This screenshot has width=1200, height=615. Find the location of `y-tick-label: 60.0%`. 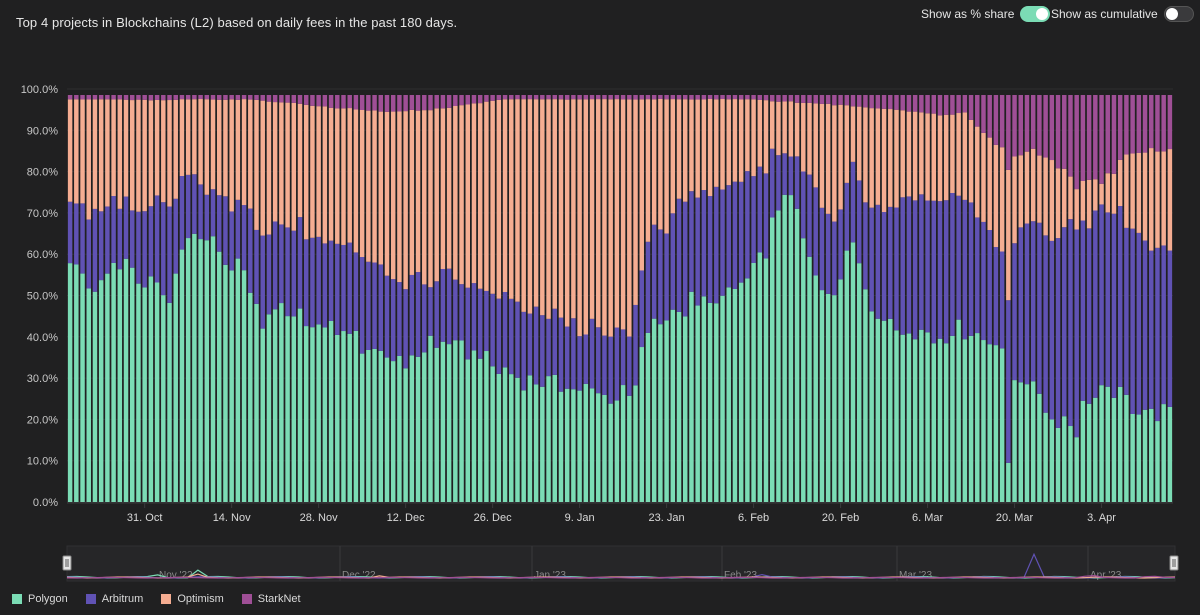

y-tick-label: 60.0% is located at coordinates (42, 255).